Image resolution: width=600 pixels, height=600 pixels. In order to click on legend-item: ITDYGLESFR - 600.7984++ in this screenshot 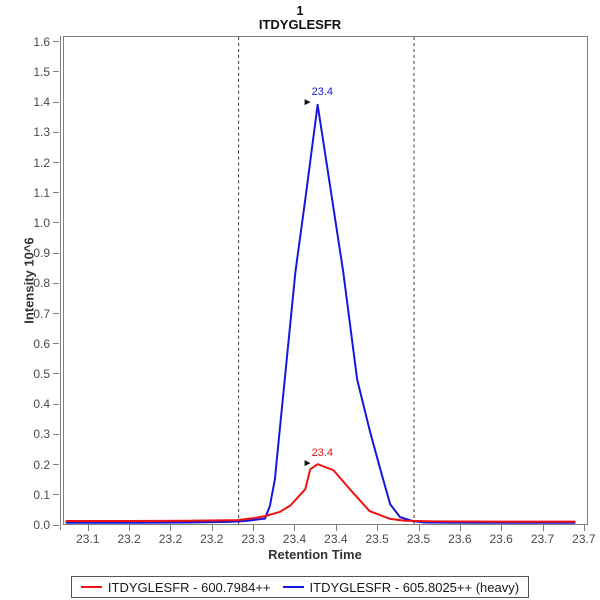, I will do `click(175, 587)`.